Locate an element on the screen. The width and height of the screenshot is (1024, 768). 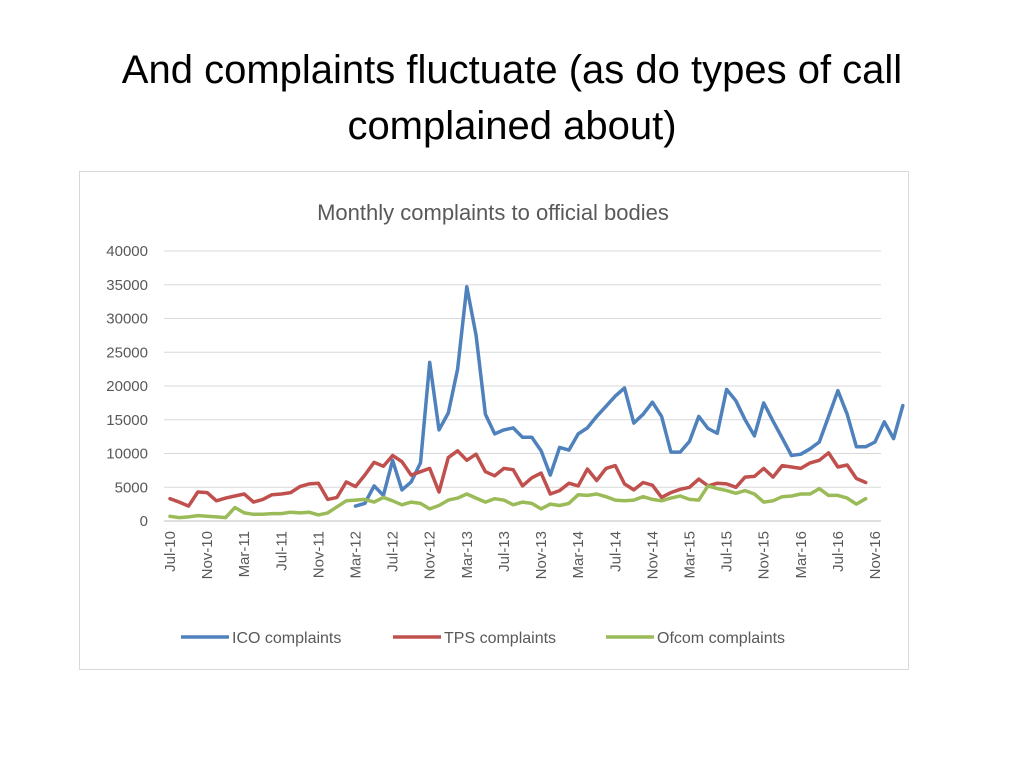
x-tick-label: Nov-13 is located at coordinates (541, 555).